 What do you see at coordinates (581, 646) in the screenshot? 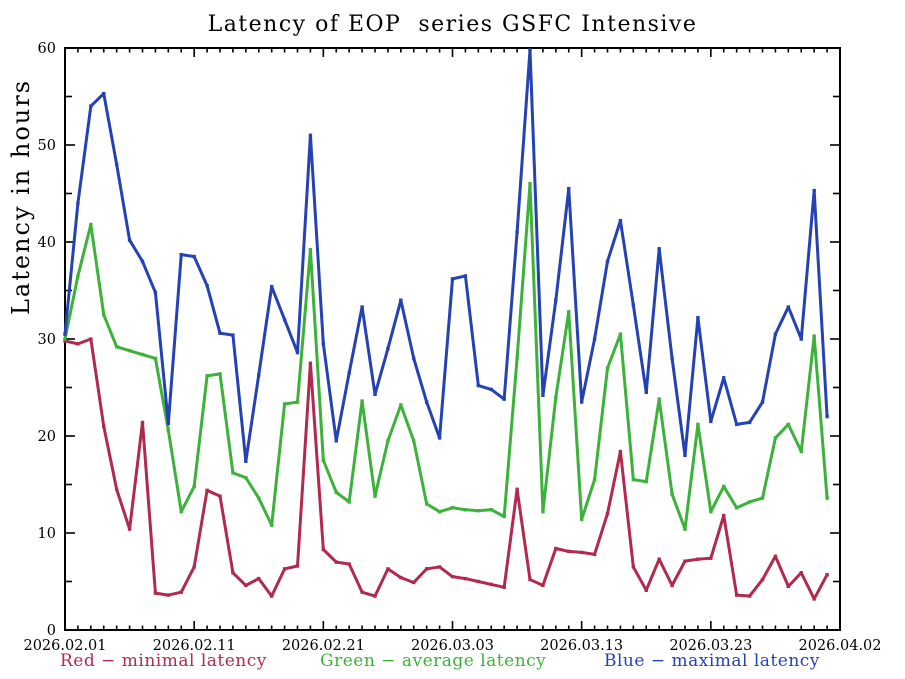
I see `x-axis-tick-label: 2026.03.13` at bounding box center [581, 646].